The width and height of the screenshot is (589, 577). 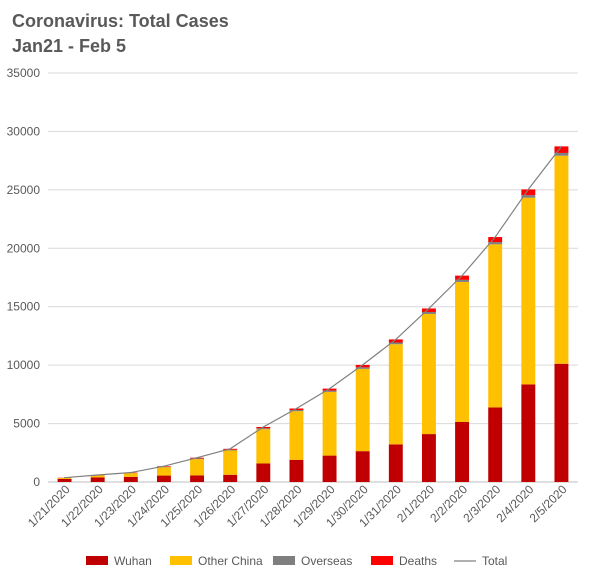 What do you see at coordinates (329, 423) in the screenshot?
I see `bar-other-china-1-29-2020` at bounding box center [329, 423].